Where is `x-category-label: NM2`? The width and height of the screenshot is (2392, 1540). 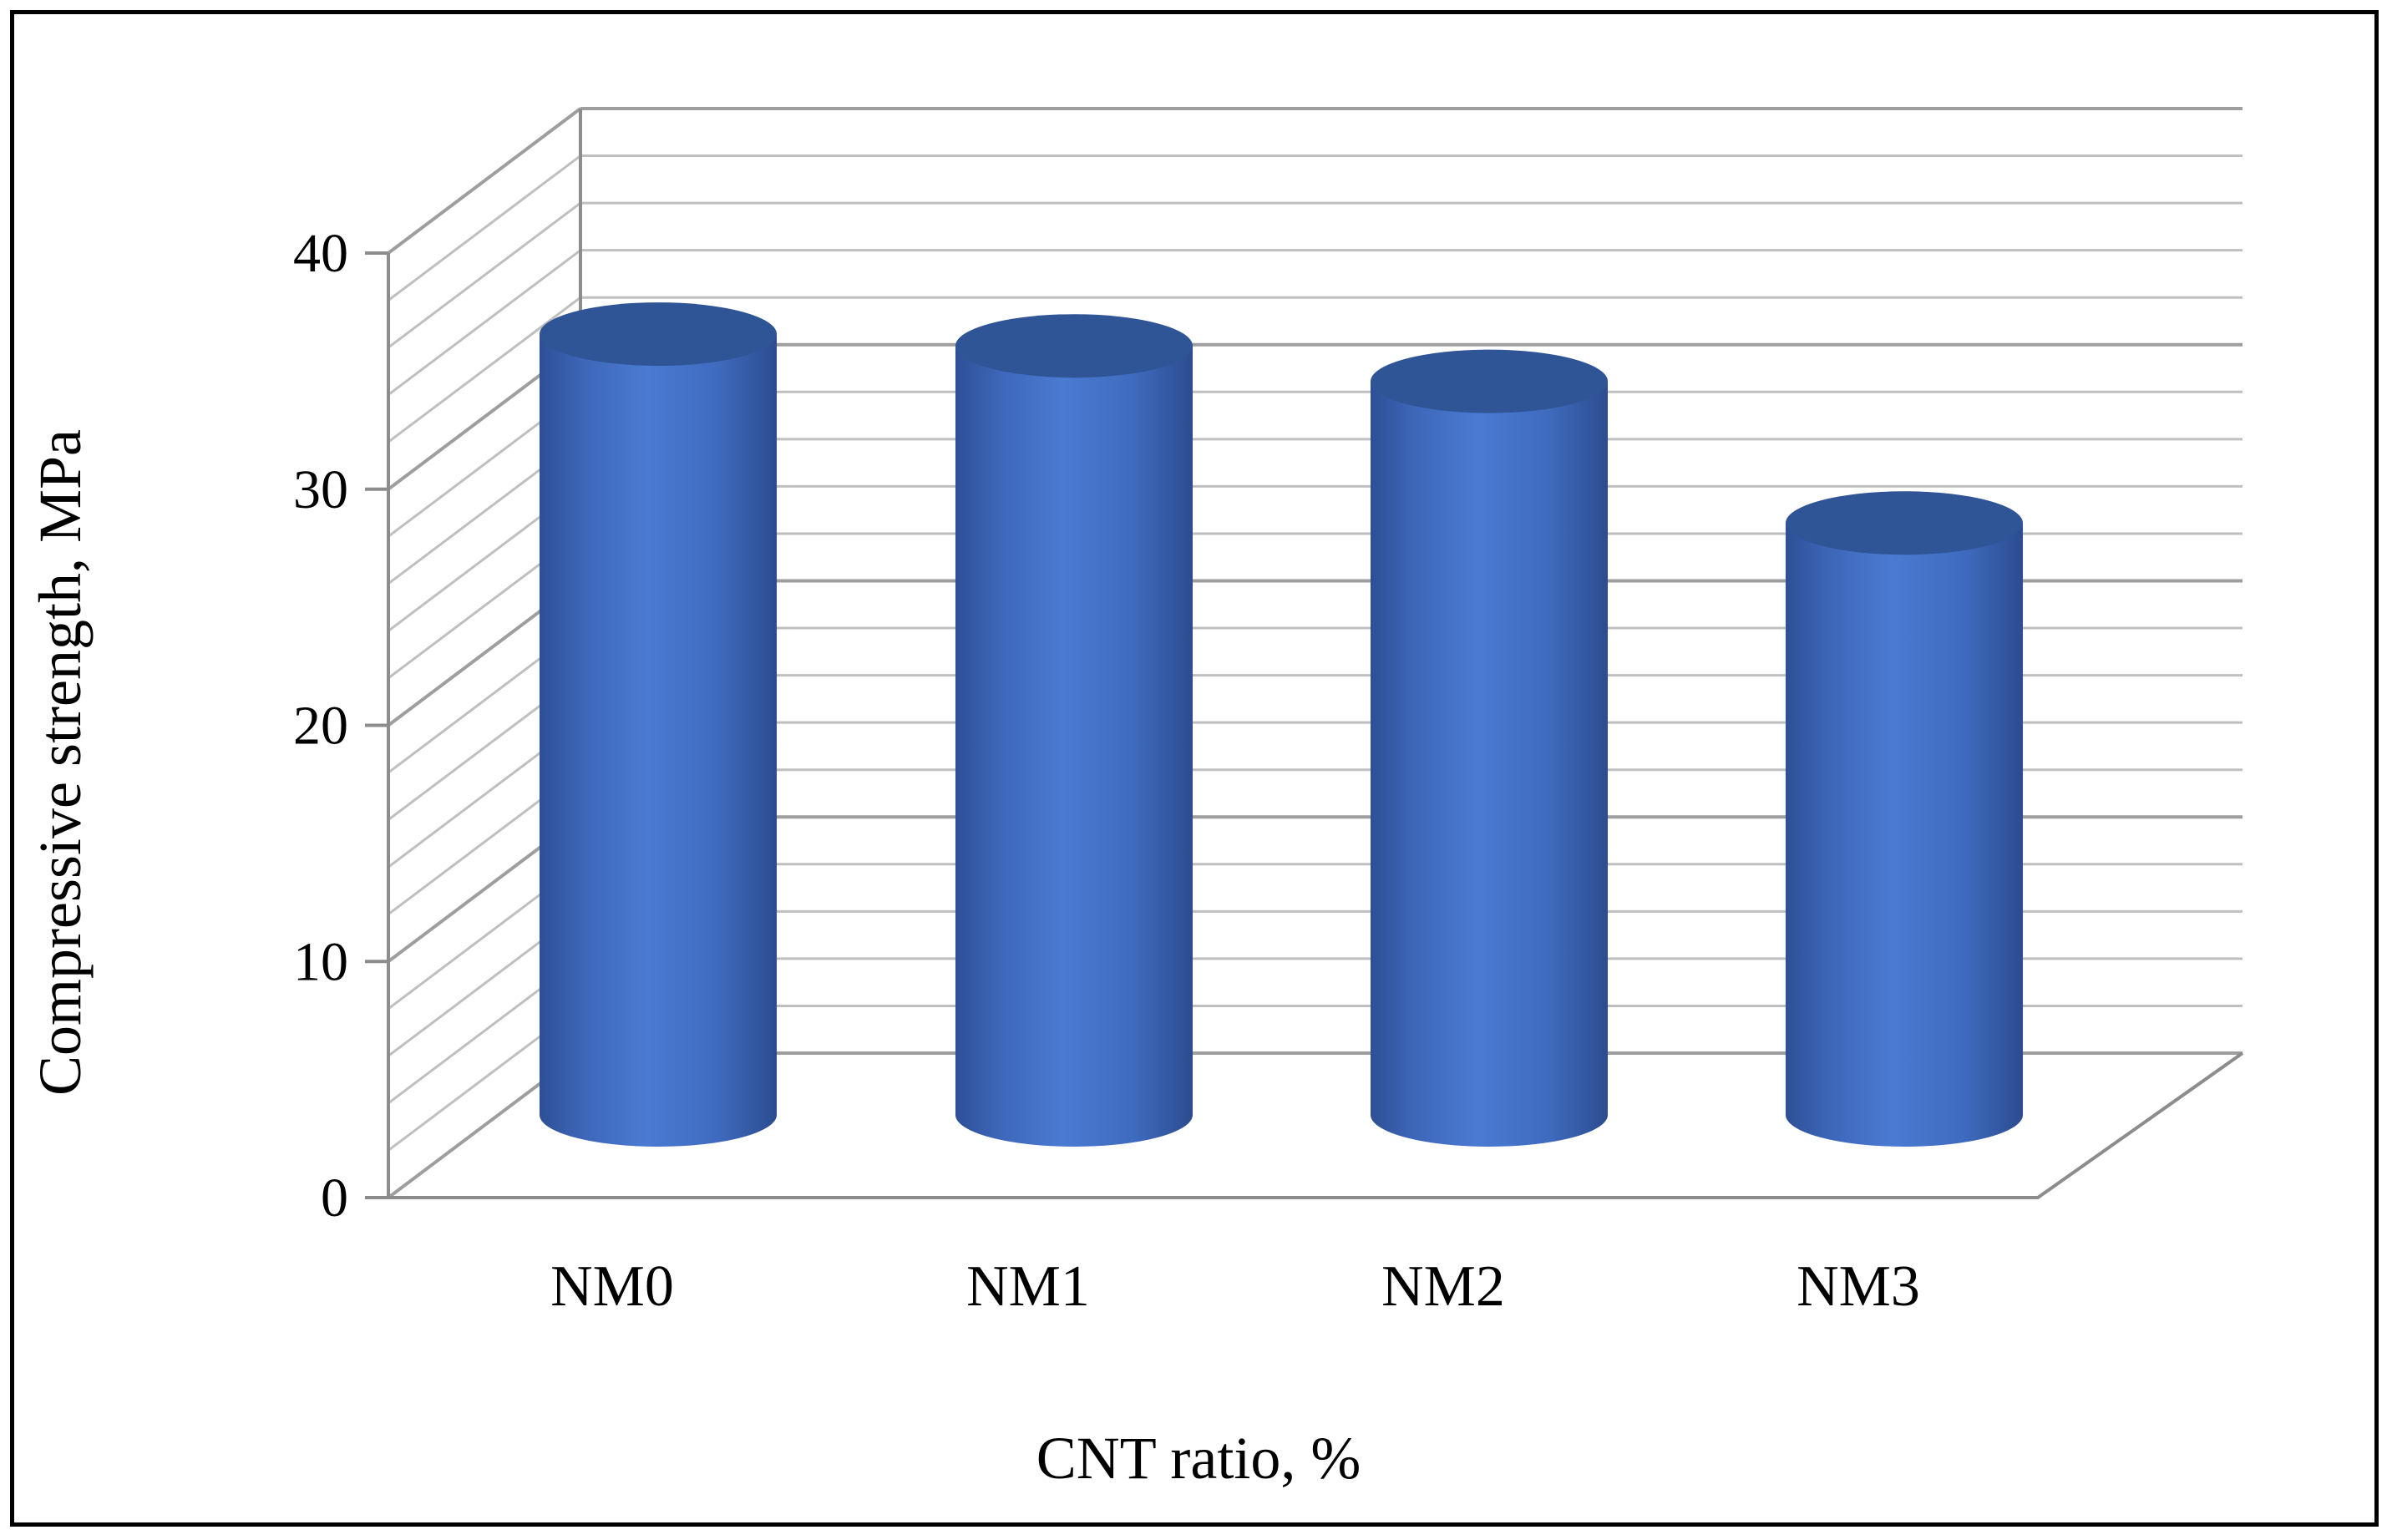 x-category-label: NM2 is located at coordinates (1443, 1286).